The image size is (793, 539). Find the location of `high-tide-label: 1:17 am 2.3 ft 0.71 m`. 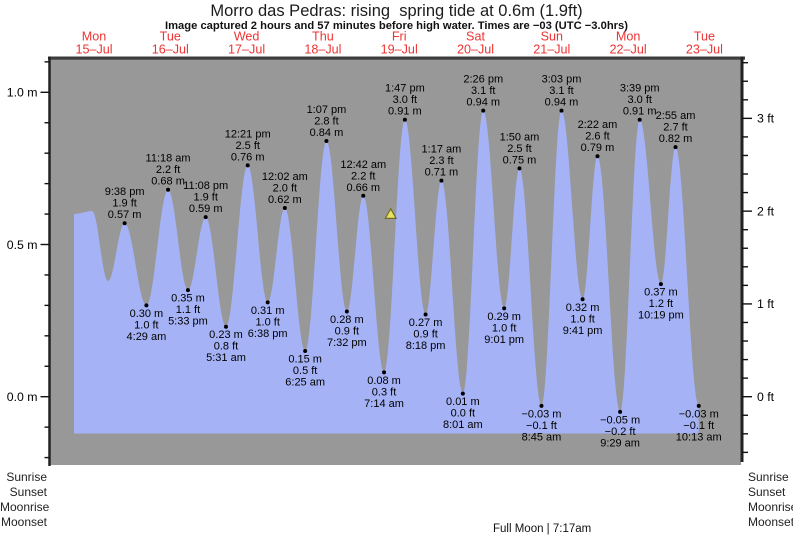

high-tide-label: 1:17 am 2.3 ft 0.71 m is located at coordinates (442, 161).